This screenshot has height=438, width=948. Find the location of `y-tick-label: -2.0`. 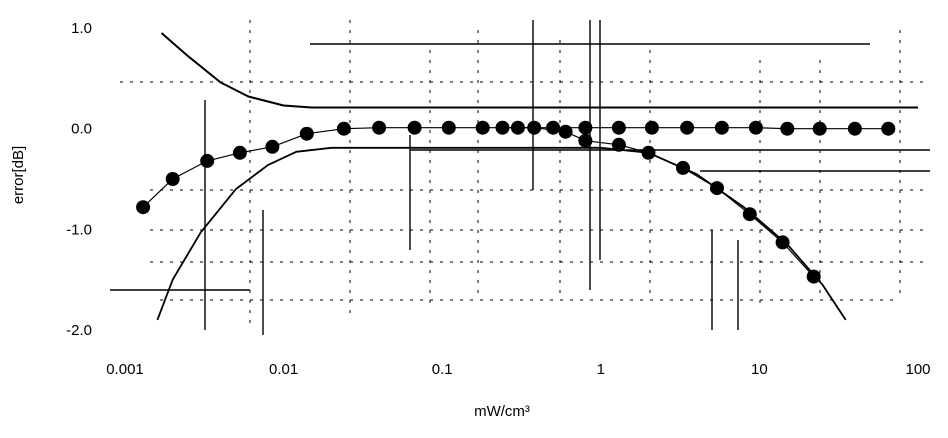

y-tick-label: -2.0 is located at coordinates (79, 330).